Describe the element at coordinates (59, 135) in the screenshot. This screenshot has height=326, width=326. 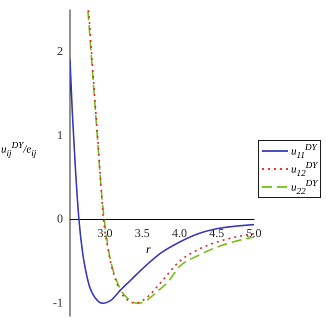
I see `y-tick-label: 1` at that location.